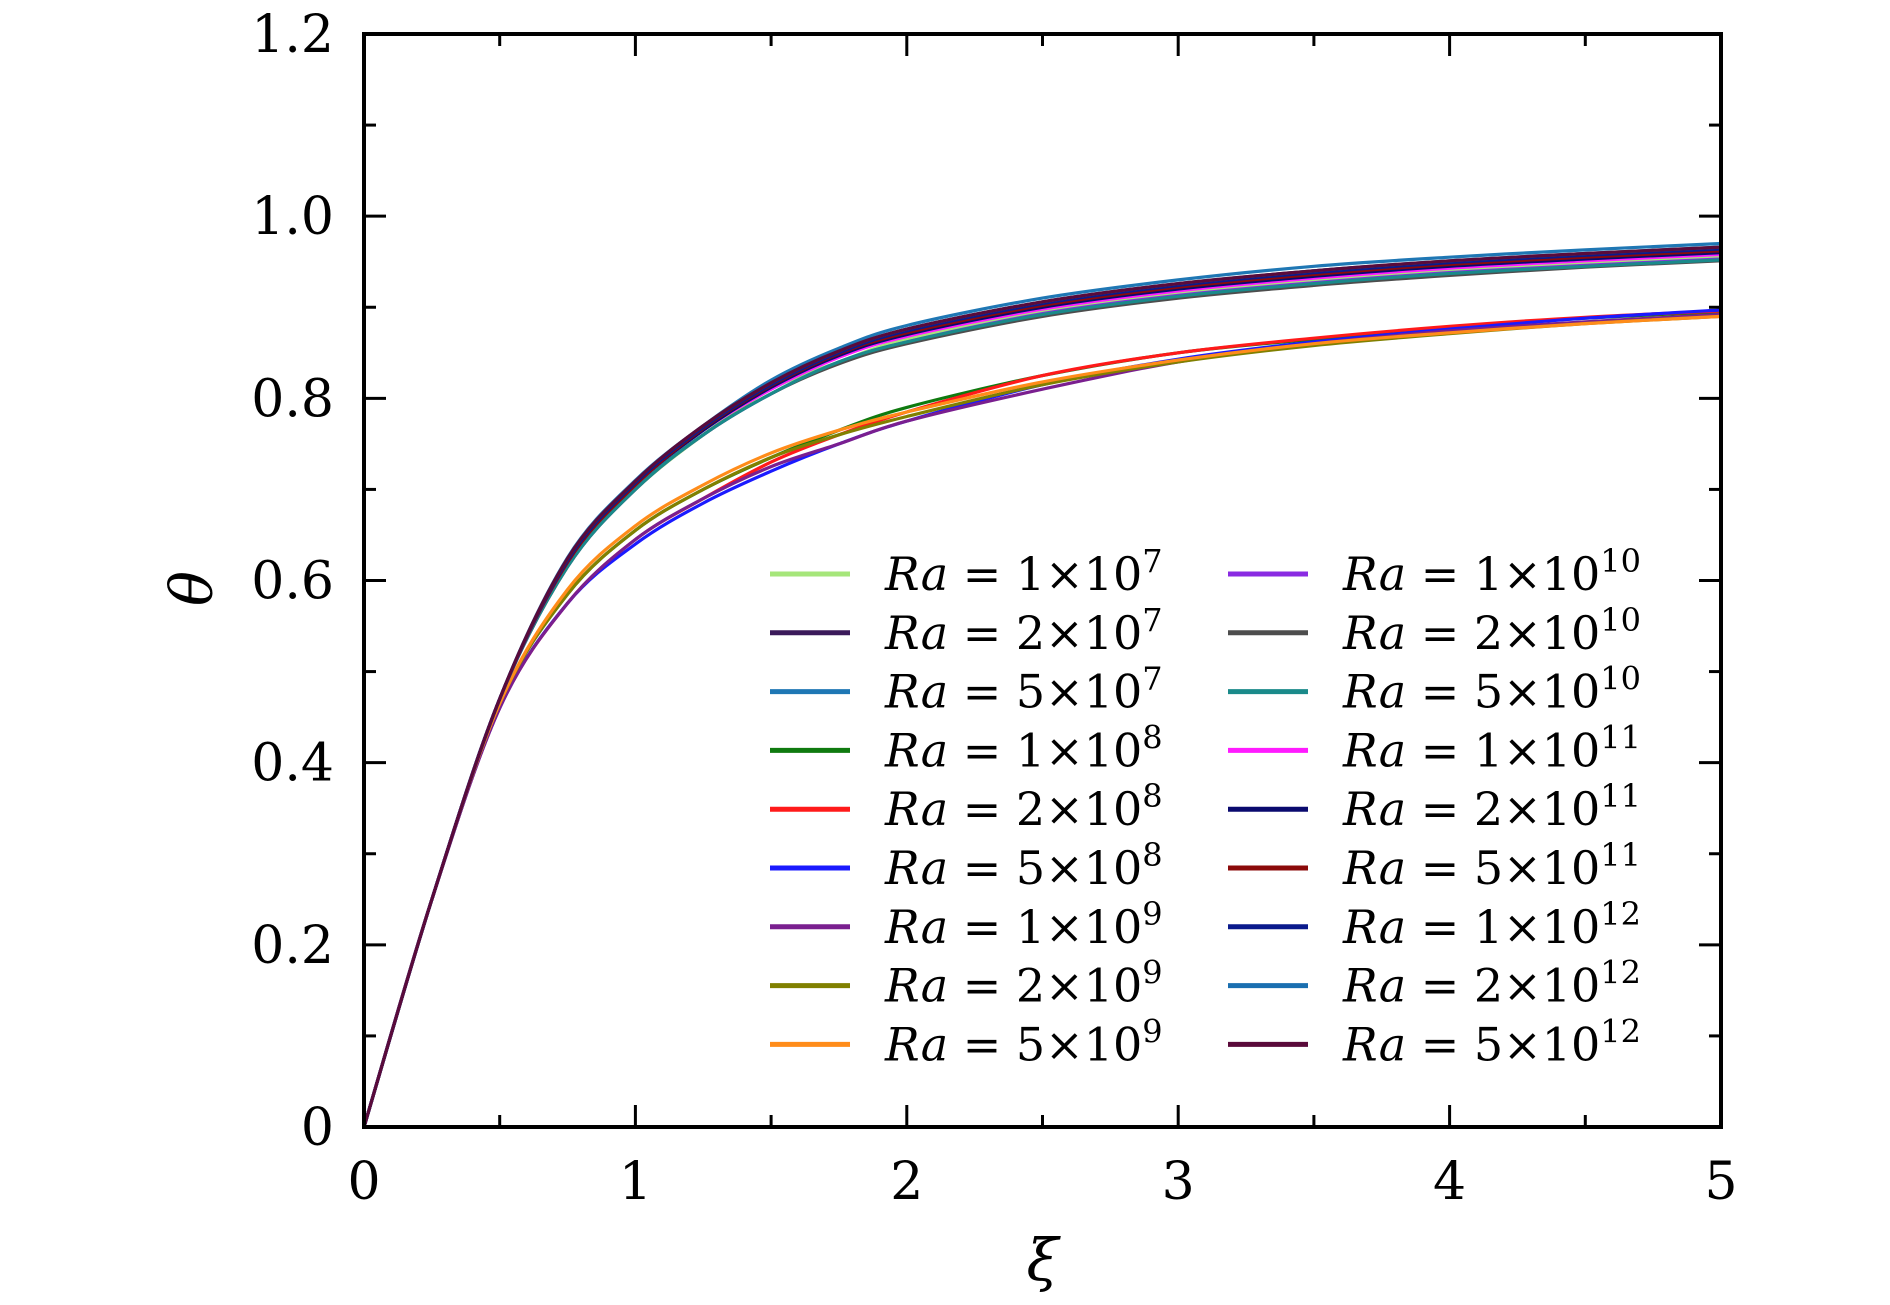 The width and height of the screenshot is (1890, 1305). Describe the element at coordinates (1491, 689) in the screenshot. I see `legend-label-11: Ra = 5×1010` at that location.